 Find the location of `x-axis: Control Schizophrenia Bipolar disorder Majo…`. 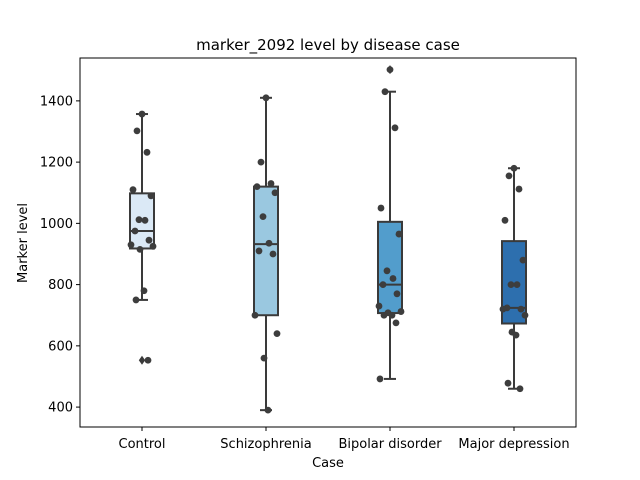

x-axis: Control Schizophrenia Bipolar disorder Majo… is located at coordinates (344, 439).